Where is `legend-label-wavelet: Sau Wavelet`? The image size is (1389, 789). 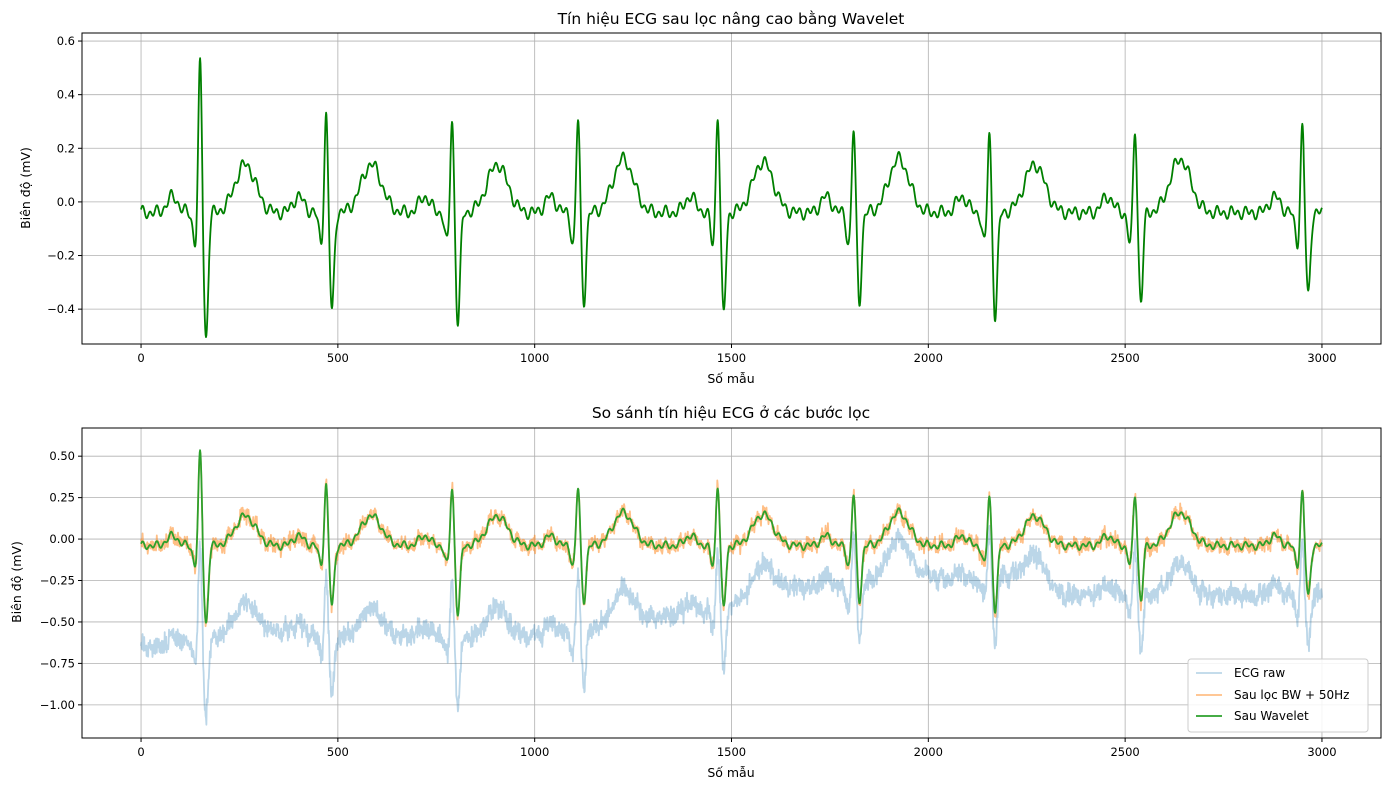 legend-label-wavelet: Sau Wavelet is located at coordinates (1271, 716).